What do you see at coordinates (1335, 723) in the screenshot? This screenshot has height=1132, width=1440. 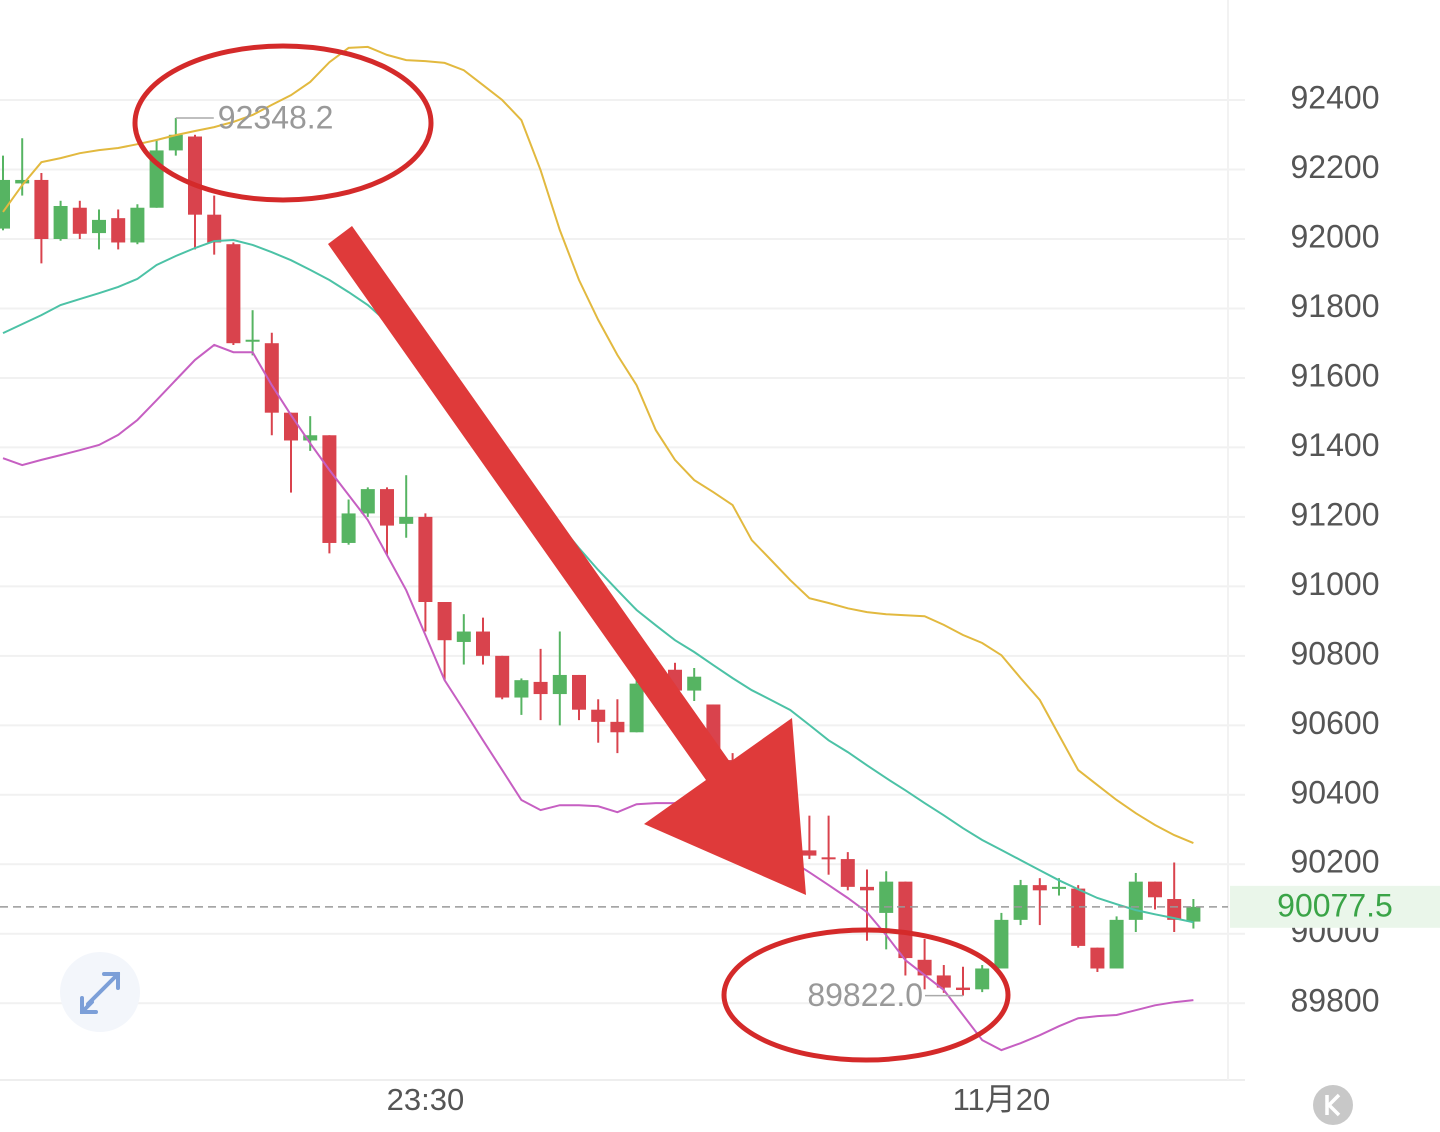 I see `y-tick-label: 90600` at bounding box center [1335, 723].